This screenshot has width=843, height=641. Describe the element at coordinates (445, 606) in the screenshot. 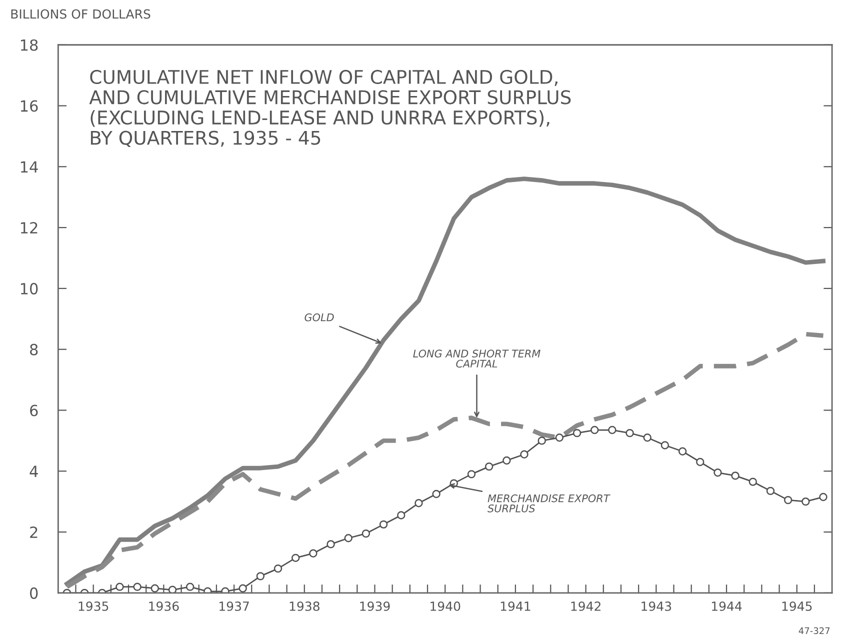

I see `x-tick-label: 1940` at that location.